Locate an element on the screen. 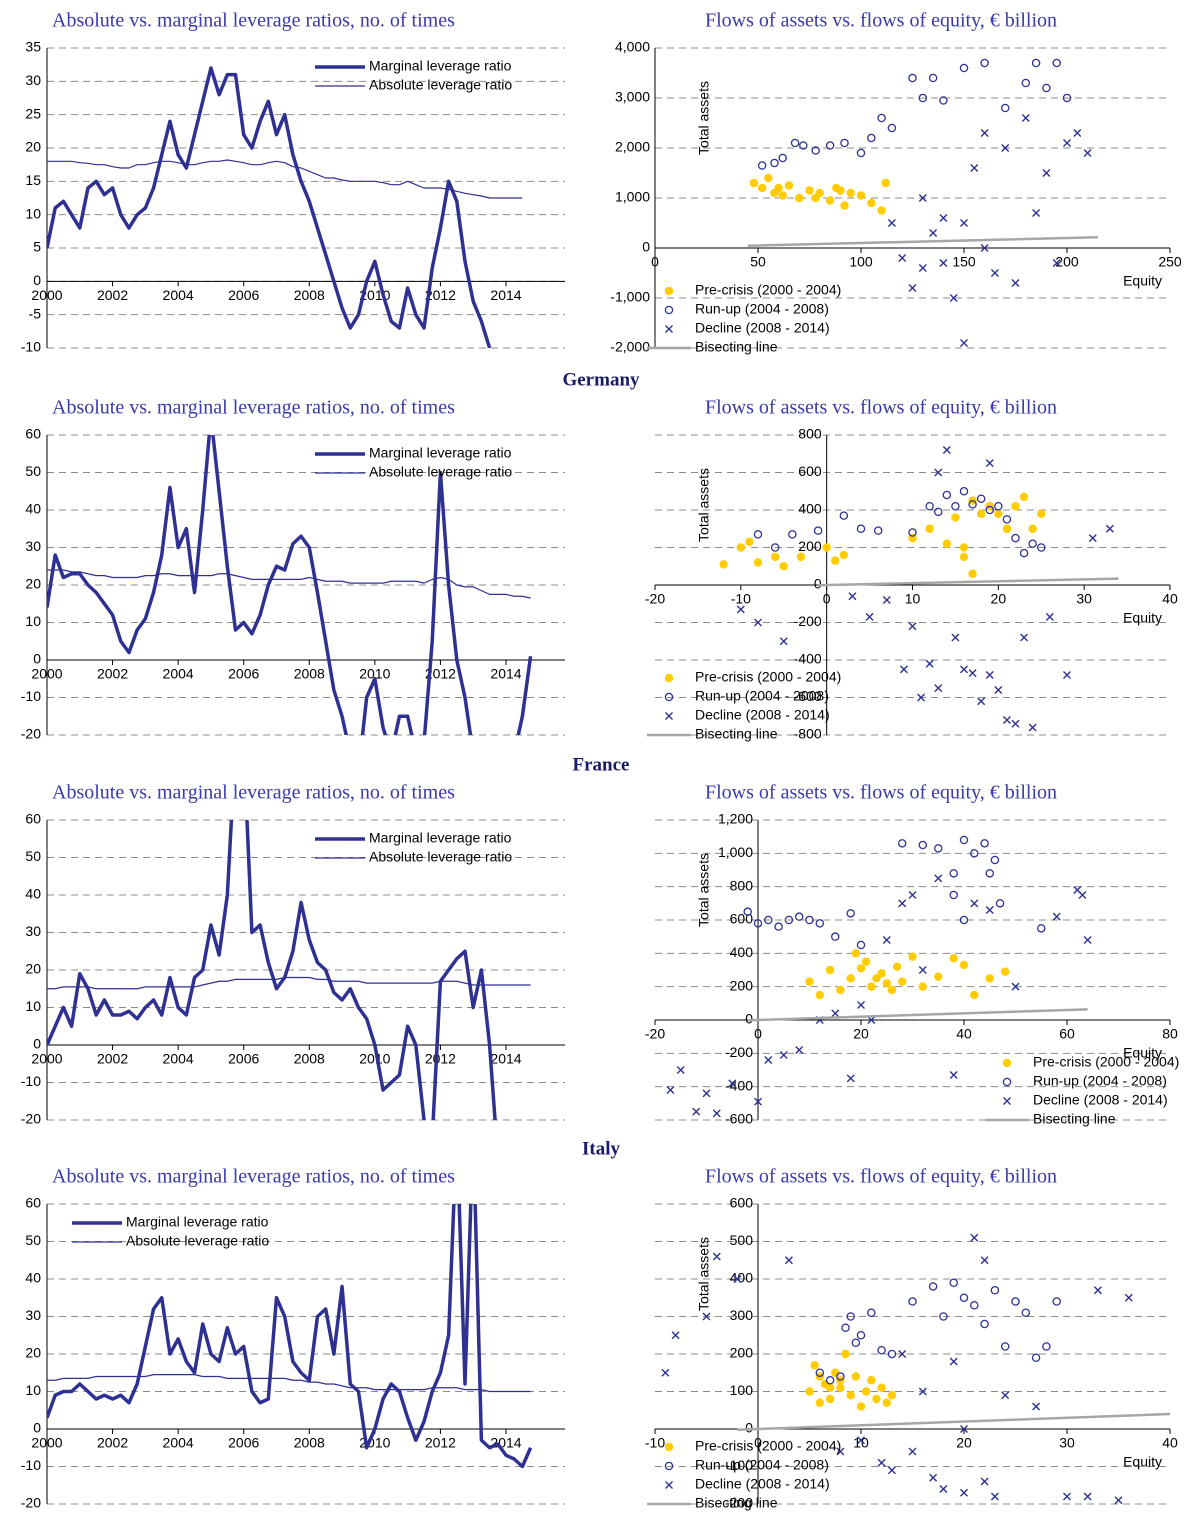 The image size is (1203, 1514). legend-label: Absolute leverage ratio is located at coordinates (197, 1241).